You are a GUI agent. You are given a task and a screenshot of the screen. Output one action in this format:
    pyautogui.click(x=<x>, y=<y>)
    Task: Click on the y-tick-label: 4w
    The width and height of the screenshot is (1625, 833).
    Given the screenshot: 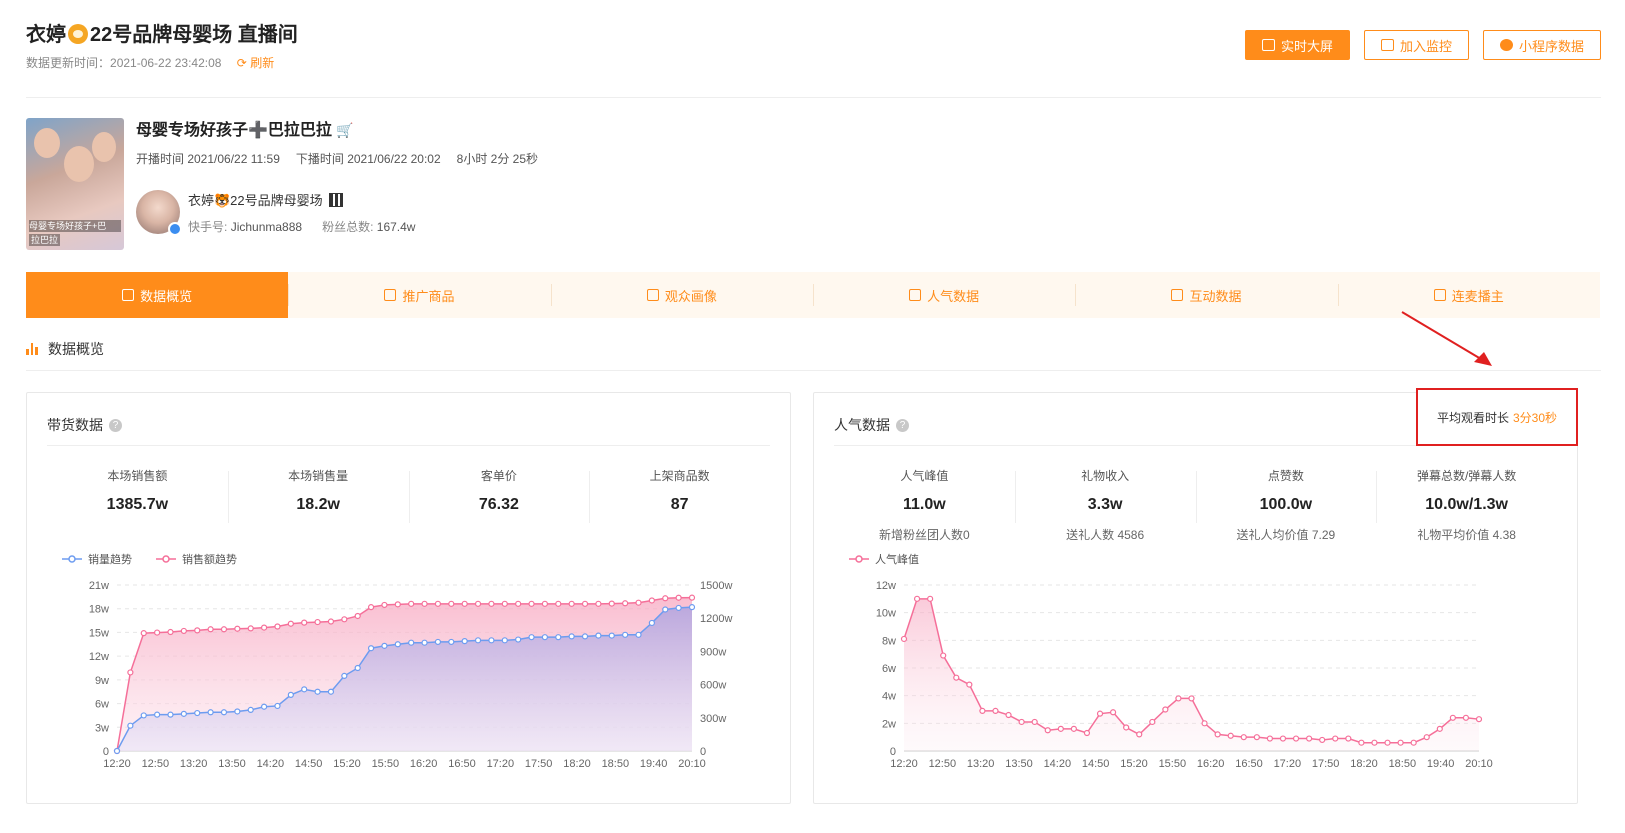 What is the action you would take?
    pyautogui.click(x=889, y=697)
    